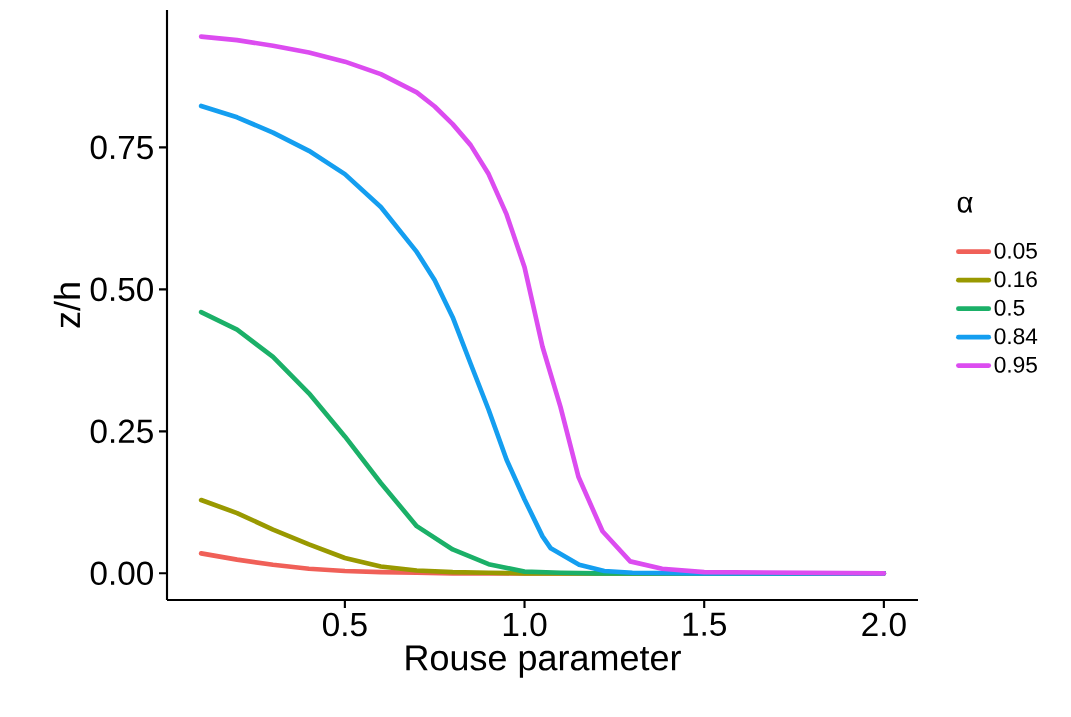  Describe the element at coordinates (1016, 336) in the screenshot. I see `legend-label: 0.84` at that location.